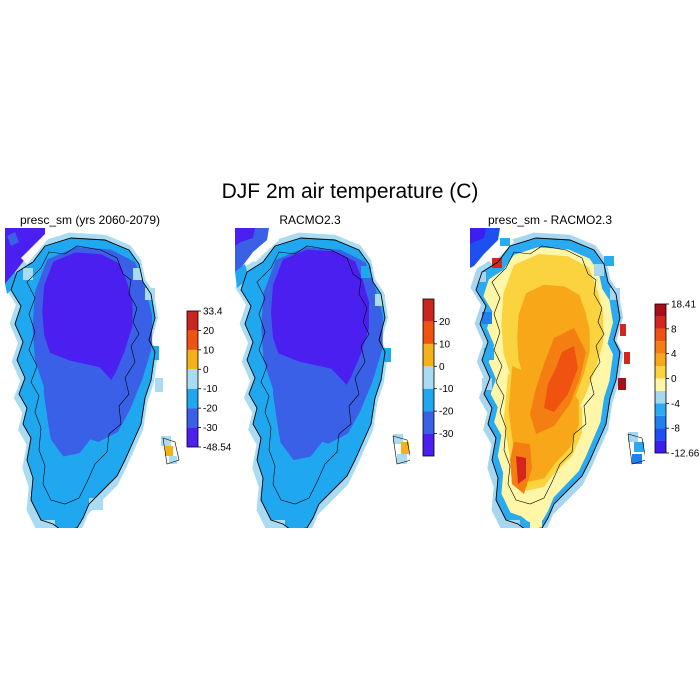  Describe the element at coordinates (685, 454) in the screenshot. I see `colorbar-tick-label: -12.66` at that location.